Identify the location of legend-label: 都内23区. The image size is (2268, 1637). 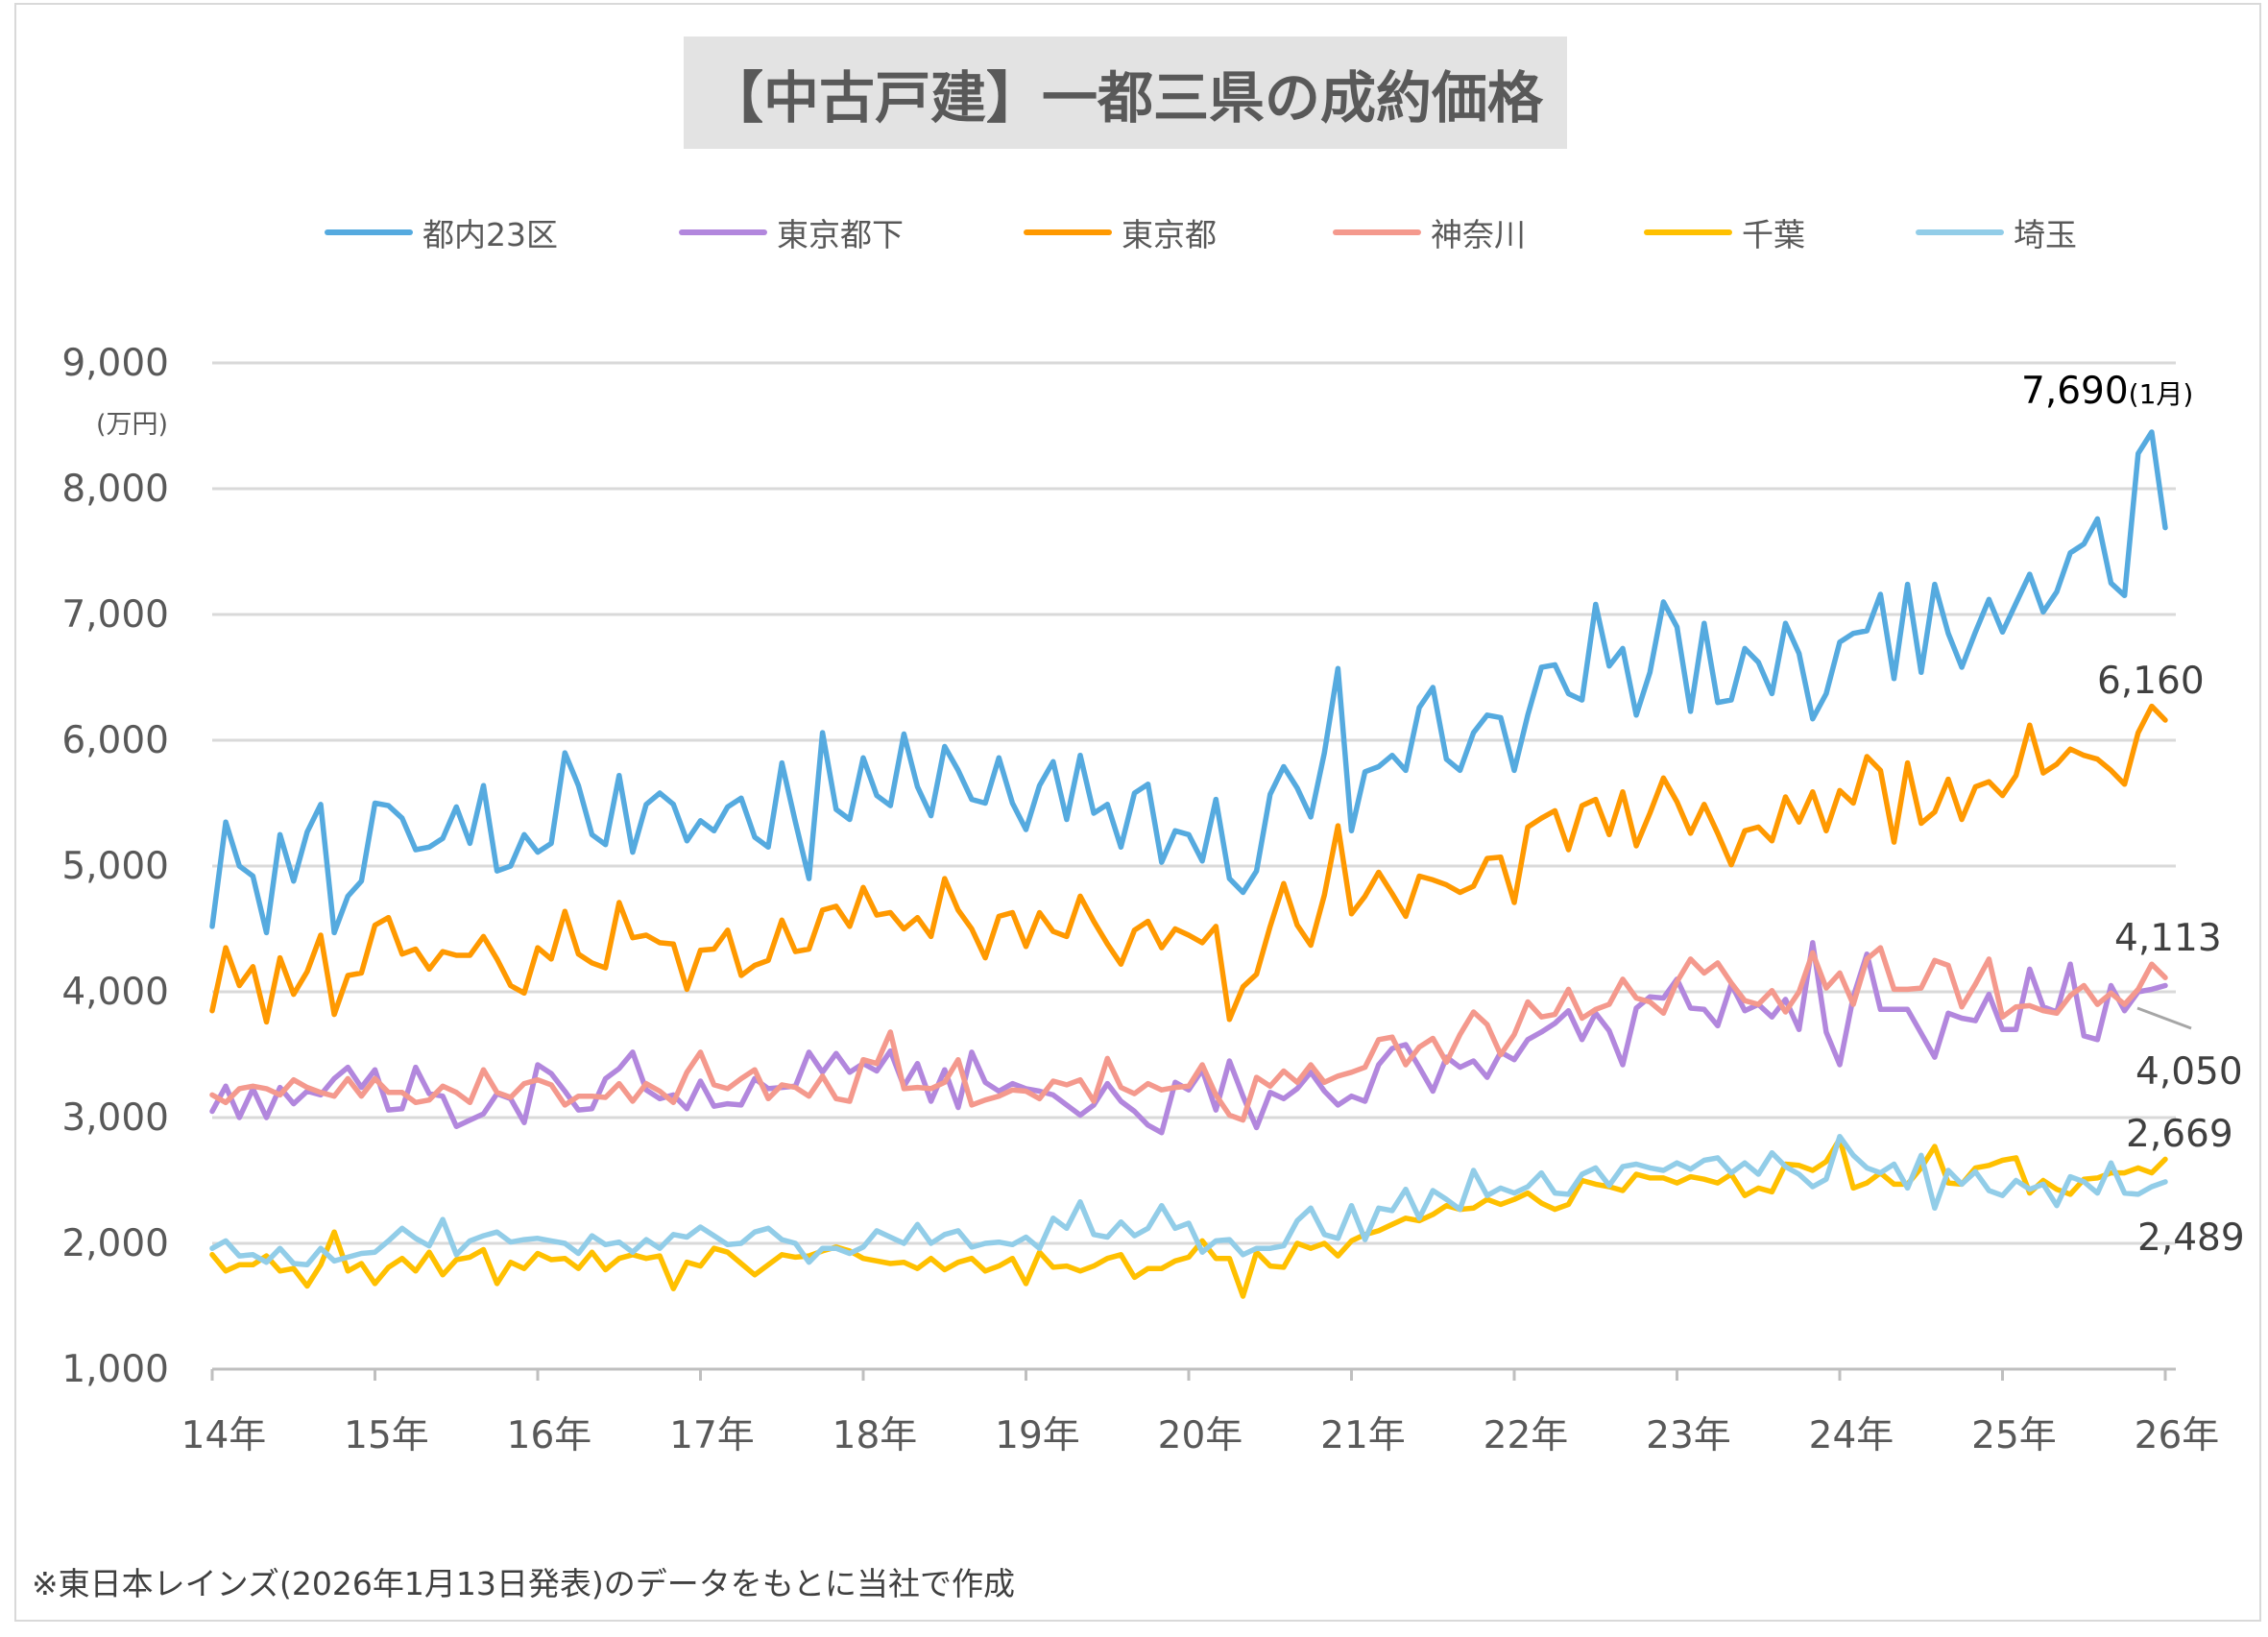
(490, 234).